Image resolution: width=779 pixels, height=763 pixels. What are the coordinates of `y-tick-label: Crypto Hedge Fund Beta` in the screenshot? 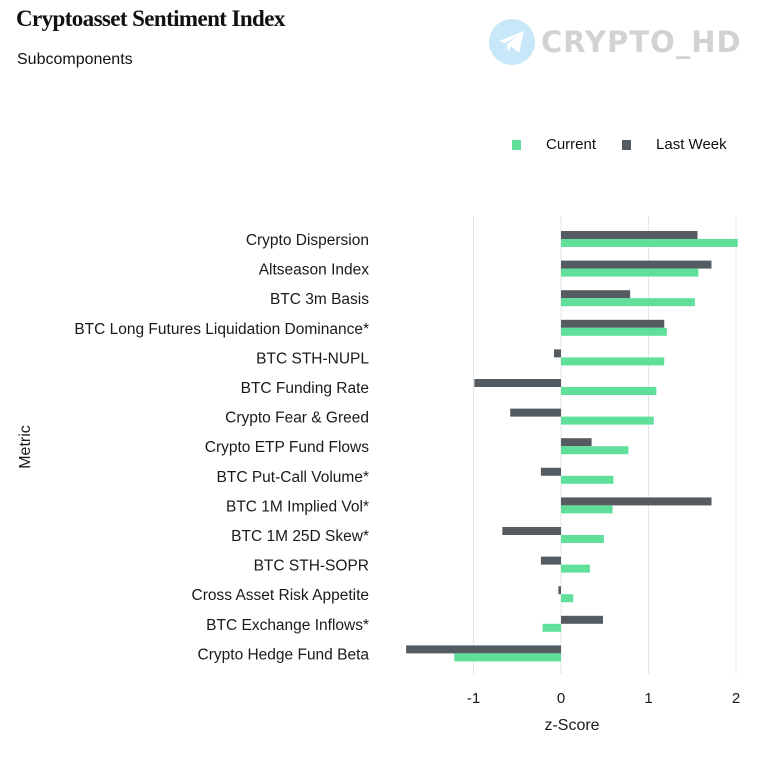 It's located at (284, 654).